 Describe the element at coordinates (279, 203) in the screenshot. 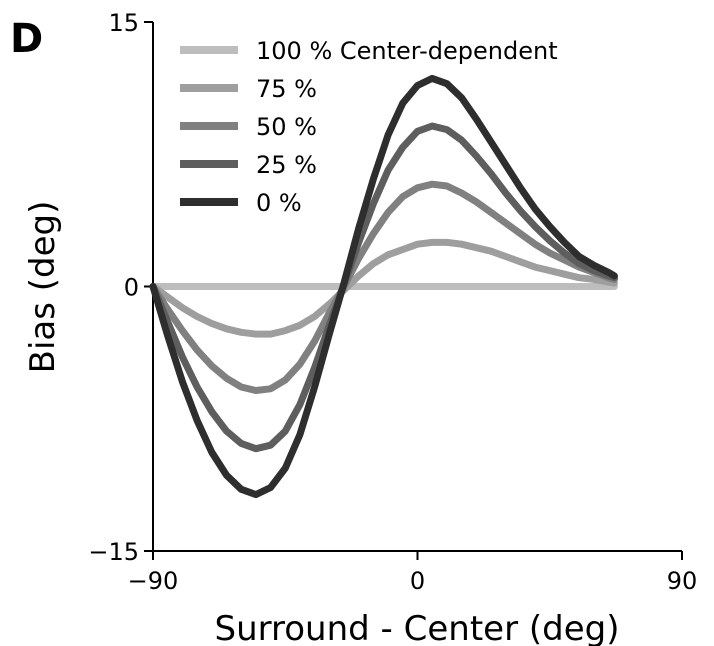

I see `legend-label: 0 %` at that location.